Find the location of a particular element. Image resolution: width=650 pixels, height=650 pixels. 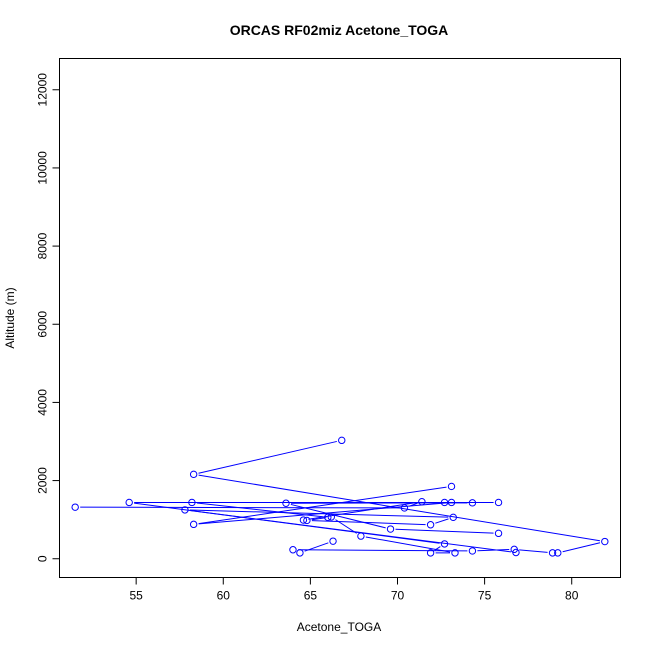

x-axis: 55 60 65 70 75 80 is located at coordinates (354, 590).